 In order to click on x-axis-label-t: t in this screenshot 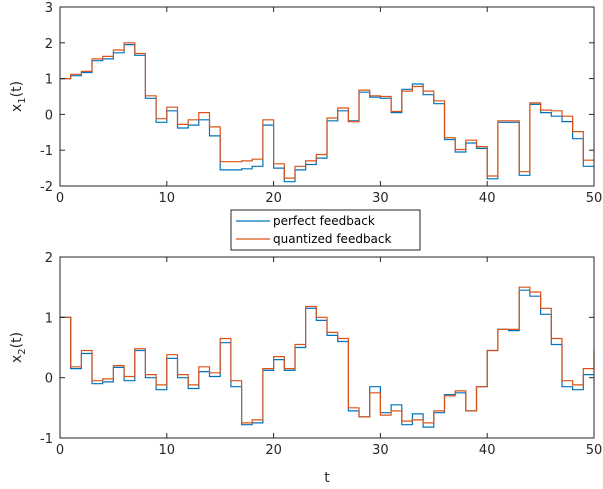, I will do `click(327, 478)`.